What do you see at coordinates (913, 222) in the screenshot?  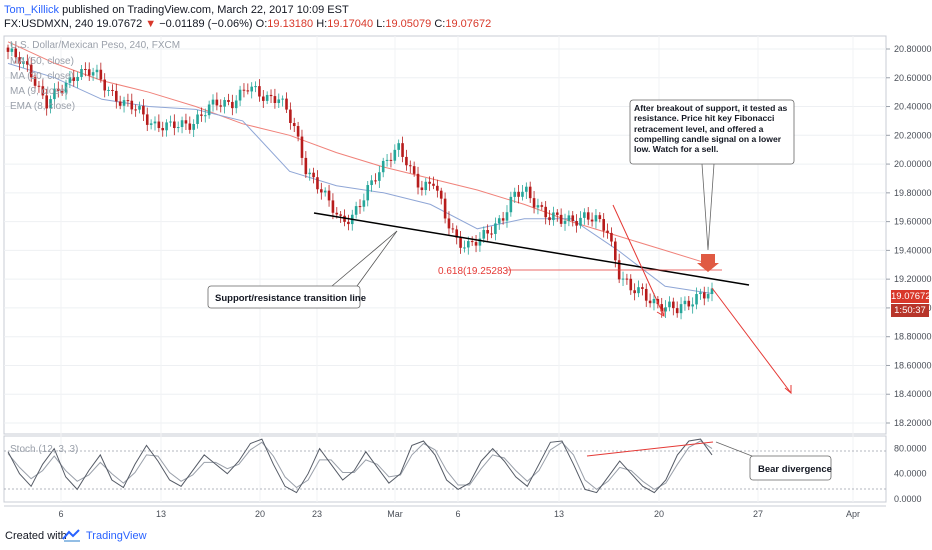 I see `price-tick-label: 19.60000` at bounding box center [913, 222].